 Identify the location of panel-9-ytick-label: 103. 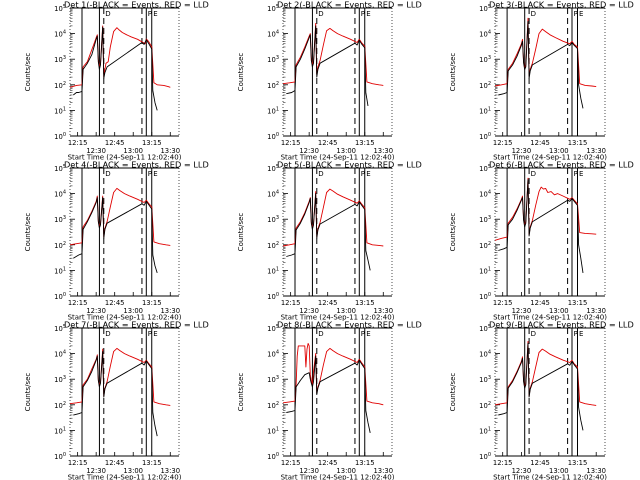
(485, 379).